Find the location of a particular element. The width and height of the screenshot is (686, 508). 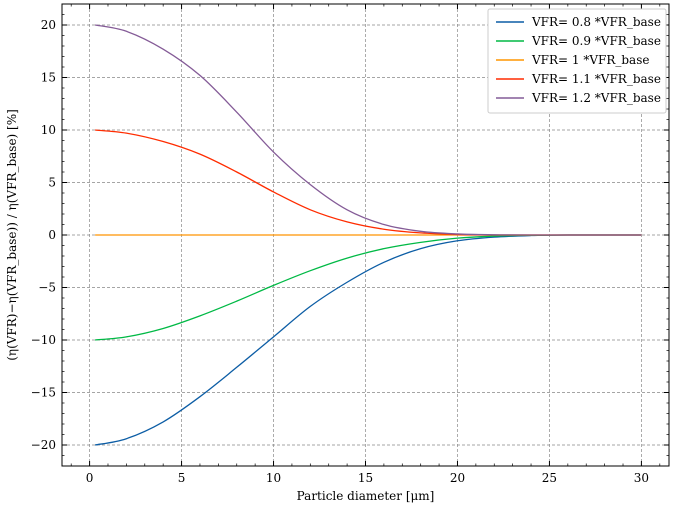

x-tick-label: 20 is located at coordinates (457, 478).